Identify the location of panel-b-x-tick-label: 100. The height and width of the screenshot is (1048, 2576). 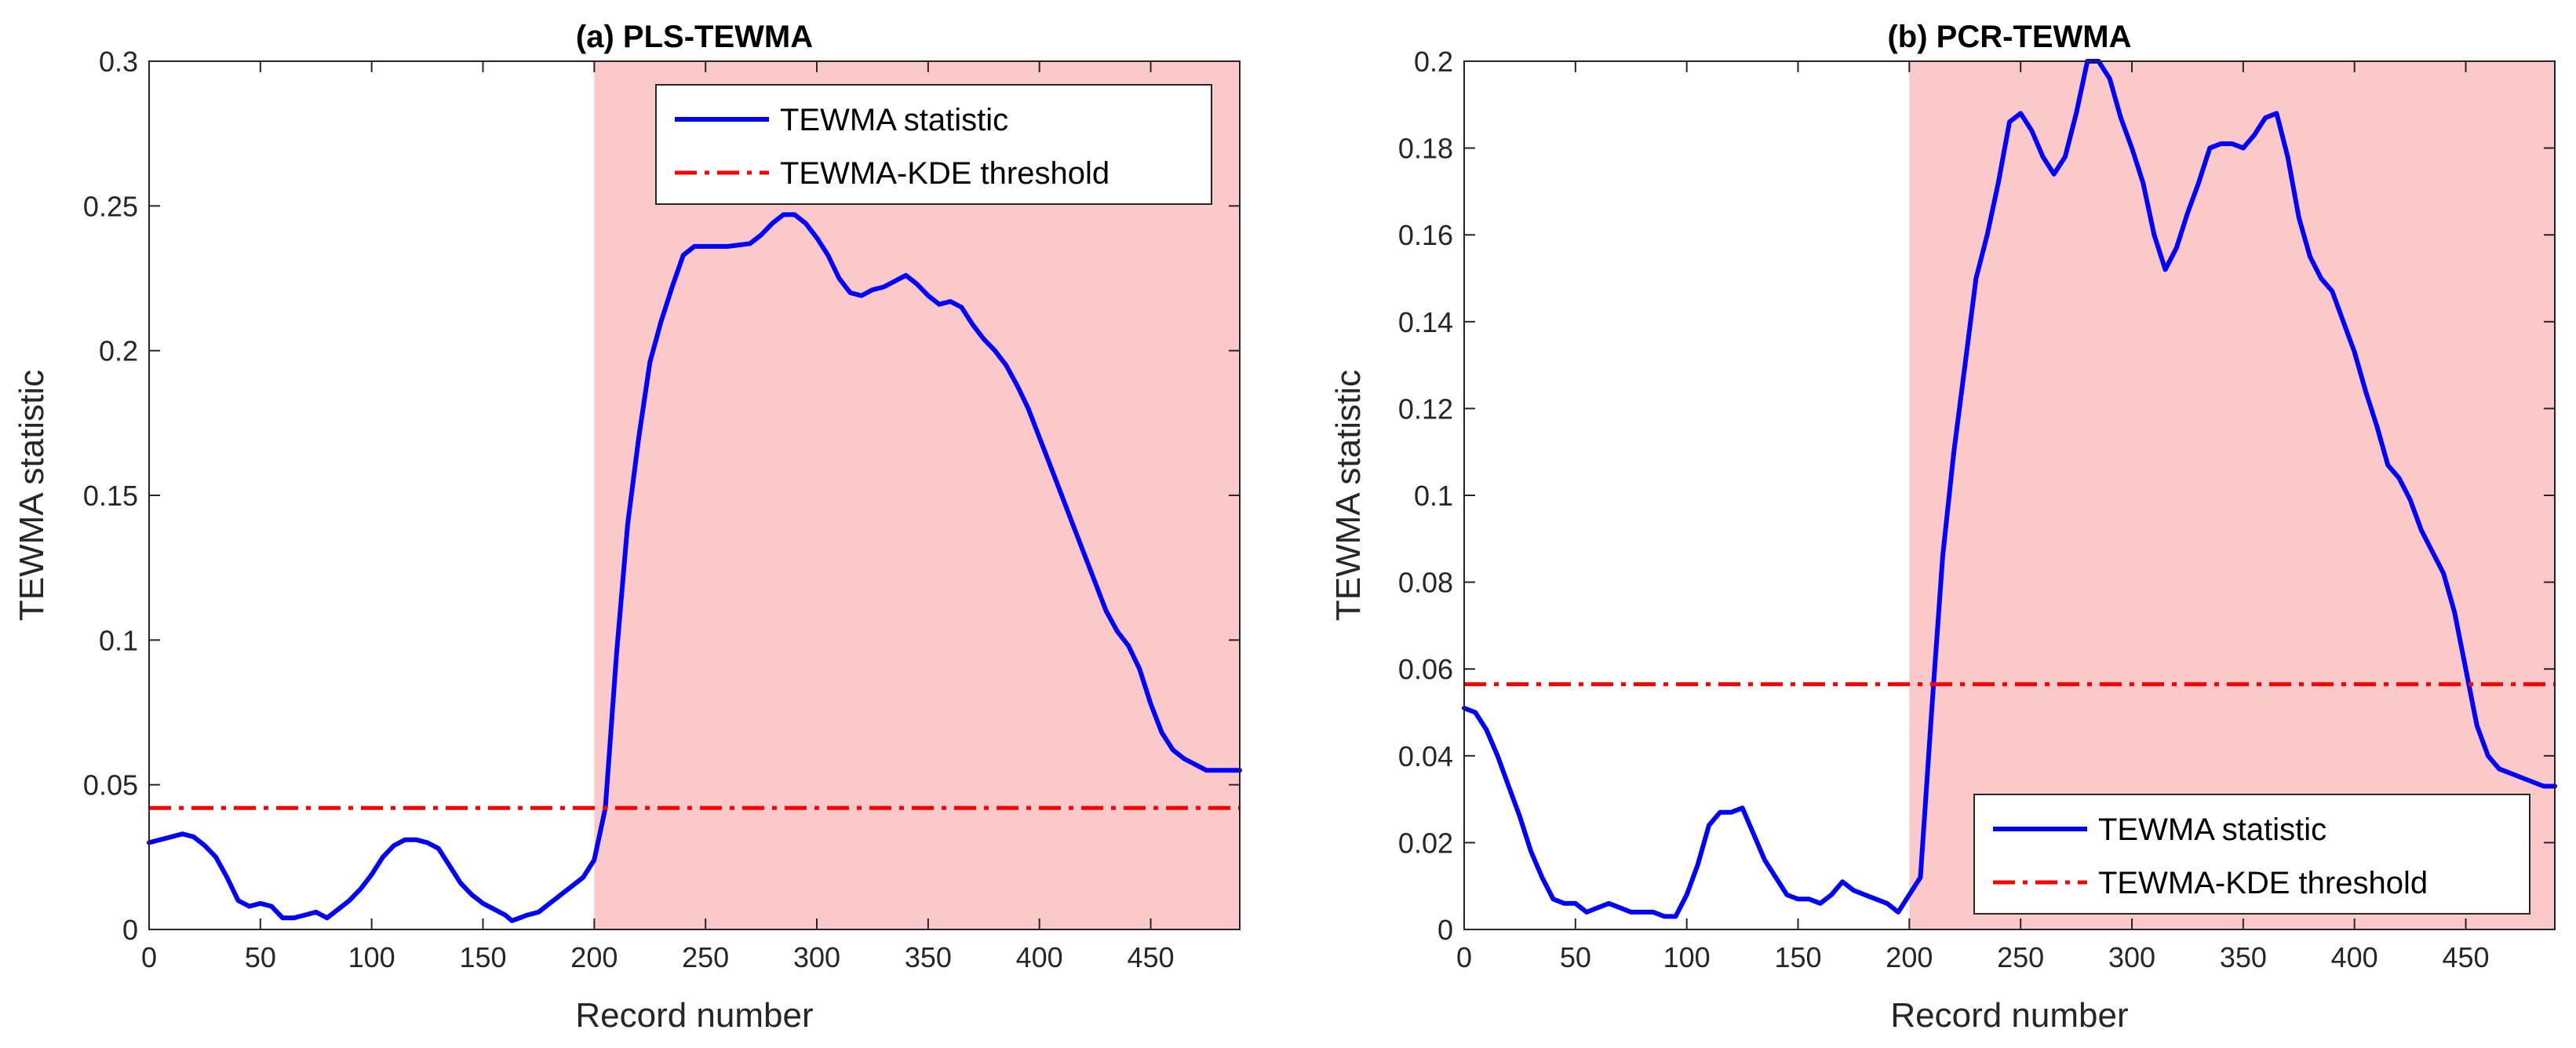
(1687, 957).